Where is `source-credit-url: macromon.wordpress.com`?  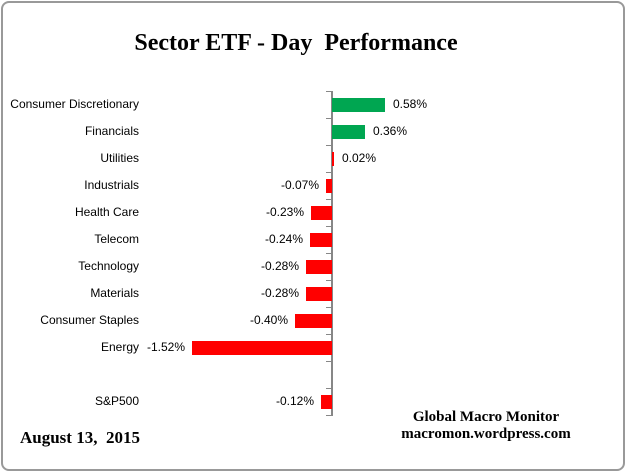 source-credit-url: macromon.wordpress.com is located at coordinates (486, 434).